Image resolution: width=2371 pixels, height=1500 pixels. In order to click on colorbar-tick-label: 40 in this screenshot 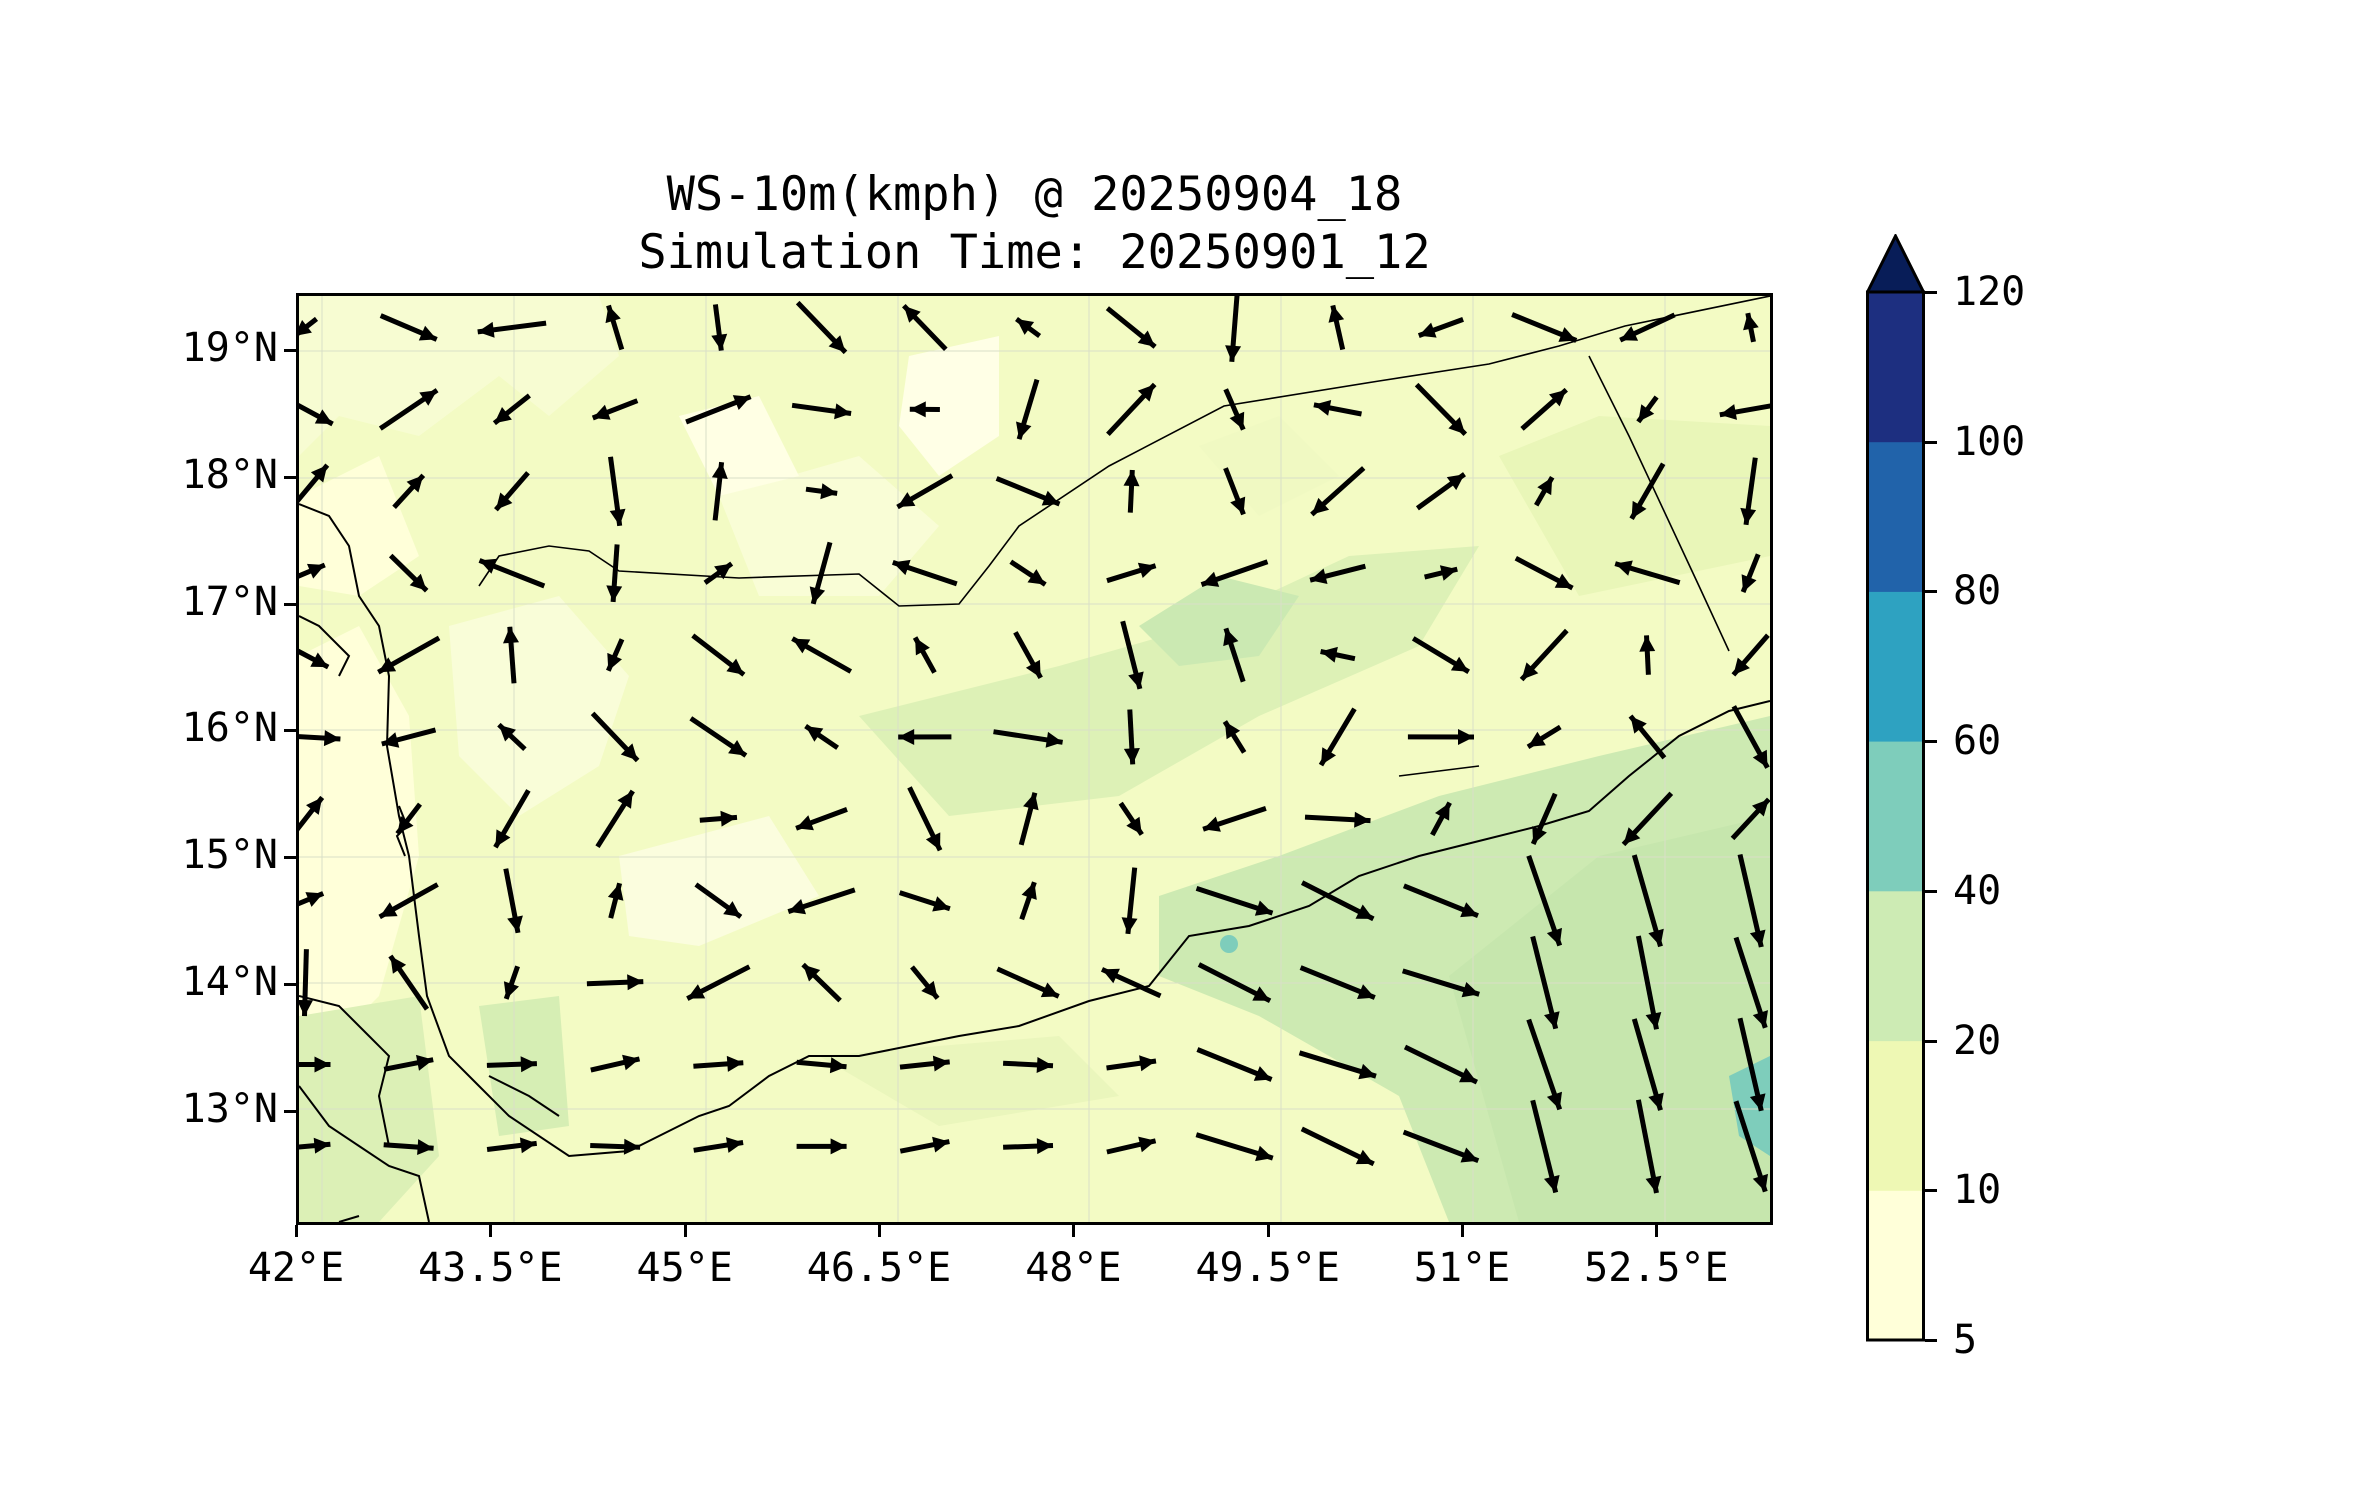, I will do `click(1977, 890)`.